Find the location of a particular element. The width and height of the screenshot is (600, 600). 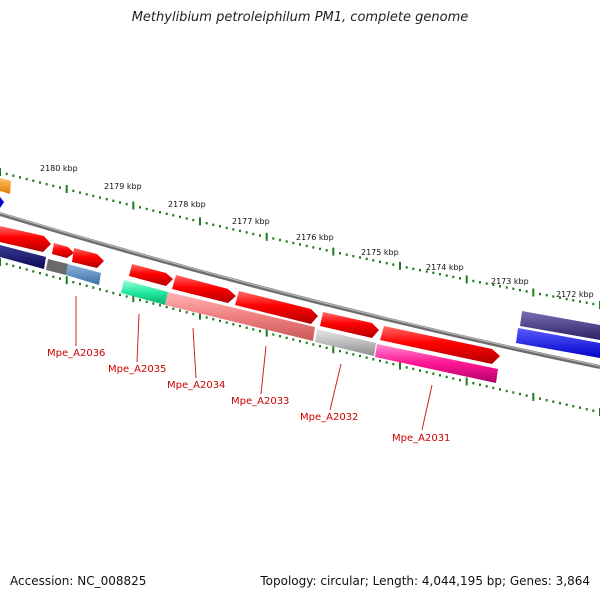

gene-label-mpe-a2036: Mpe_A2036 is located at coordinates (76, 353).